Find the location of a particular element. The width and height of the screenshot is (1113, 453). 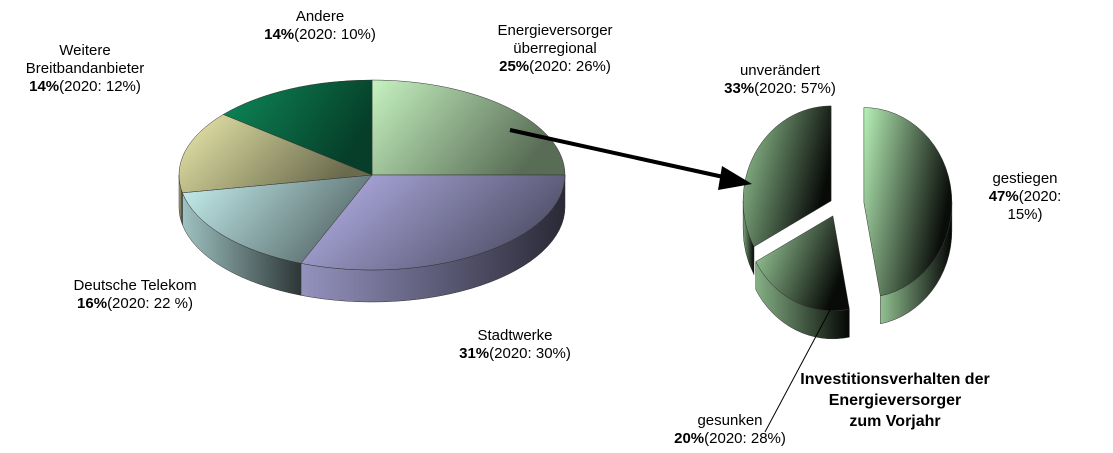

previous-label: (2020: 26%) is located at coordinates (570, 66).